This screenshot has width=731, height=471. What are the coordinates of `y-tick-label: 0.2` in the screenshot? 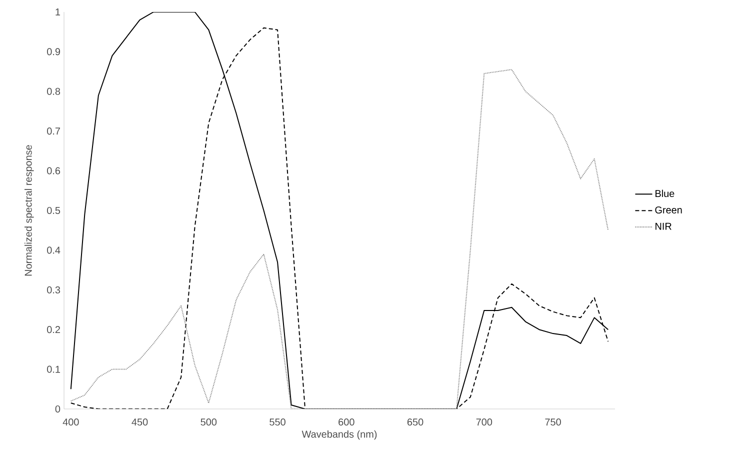 It's located at (53, 330).